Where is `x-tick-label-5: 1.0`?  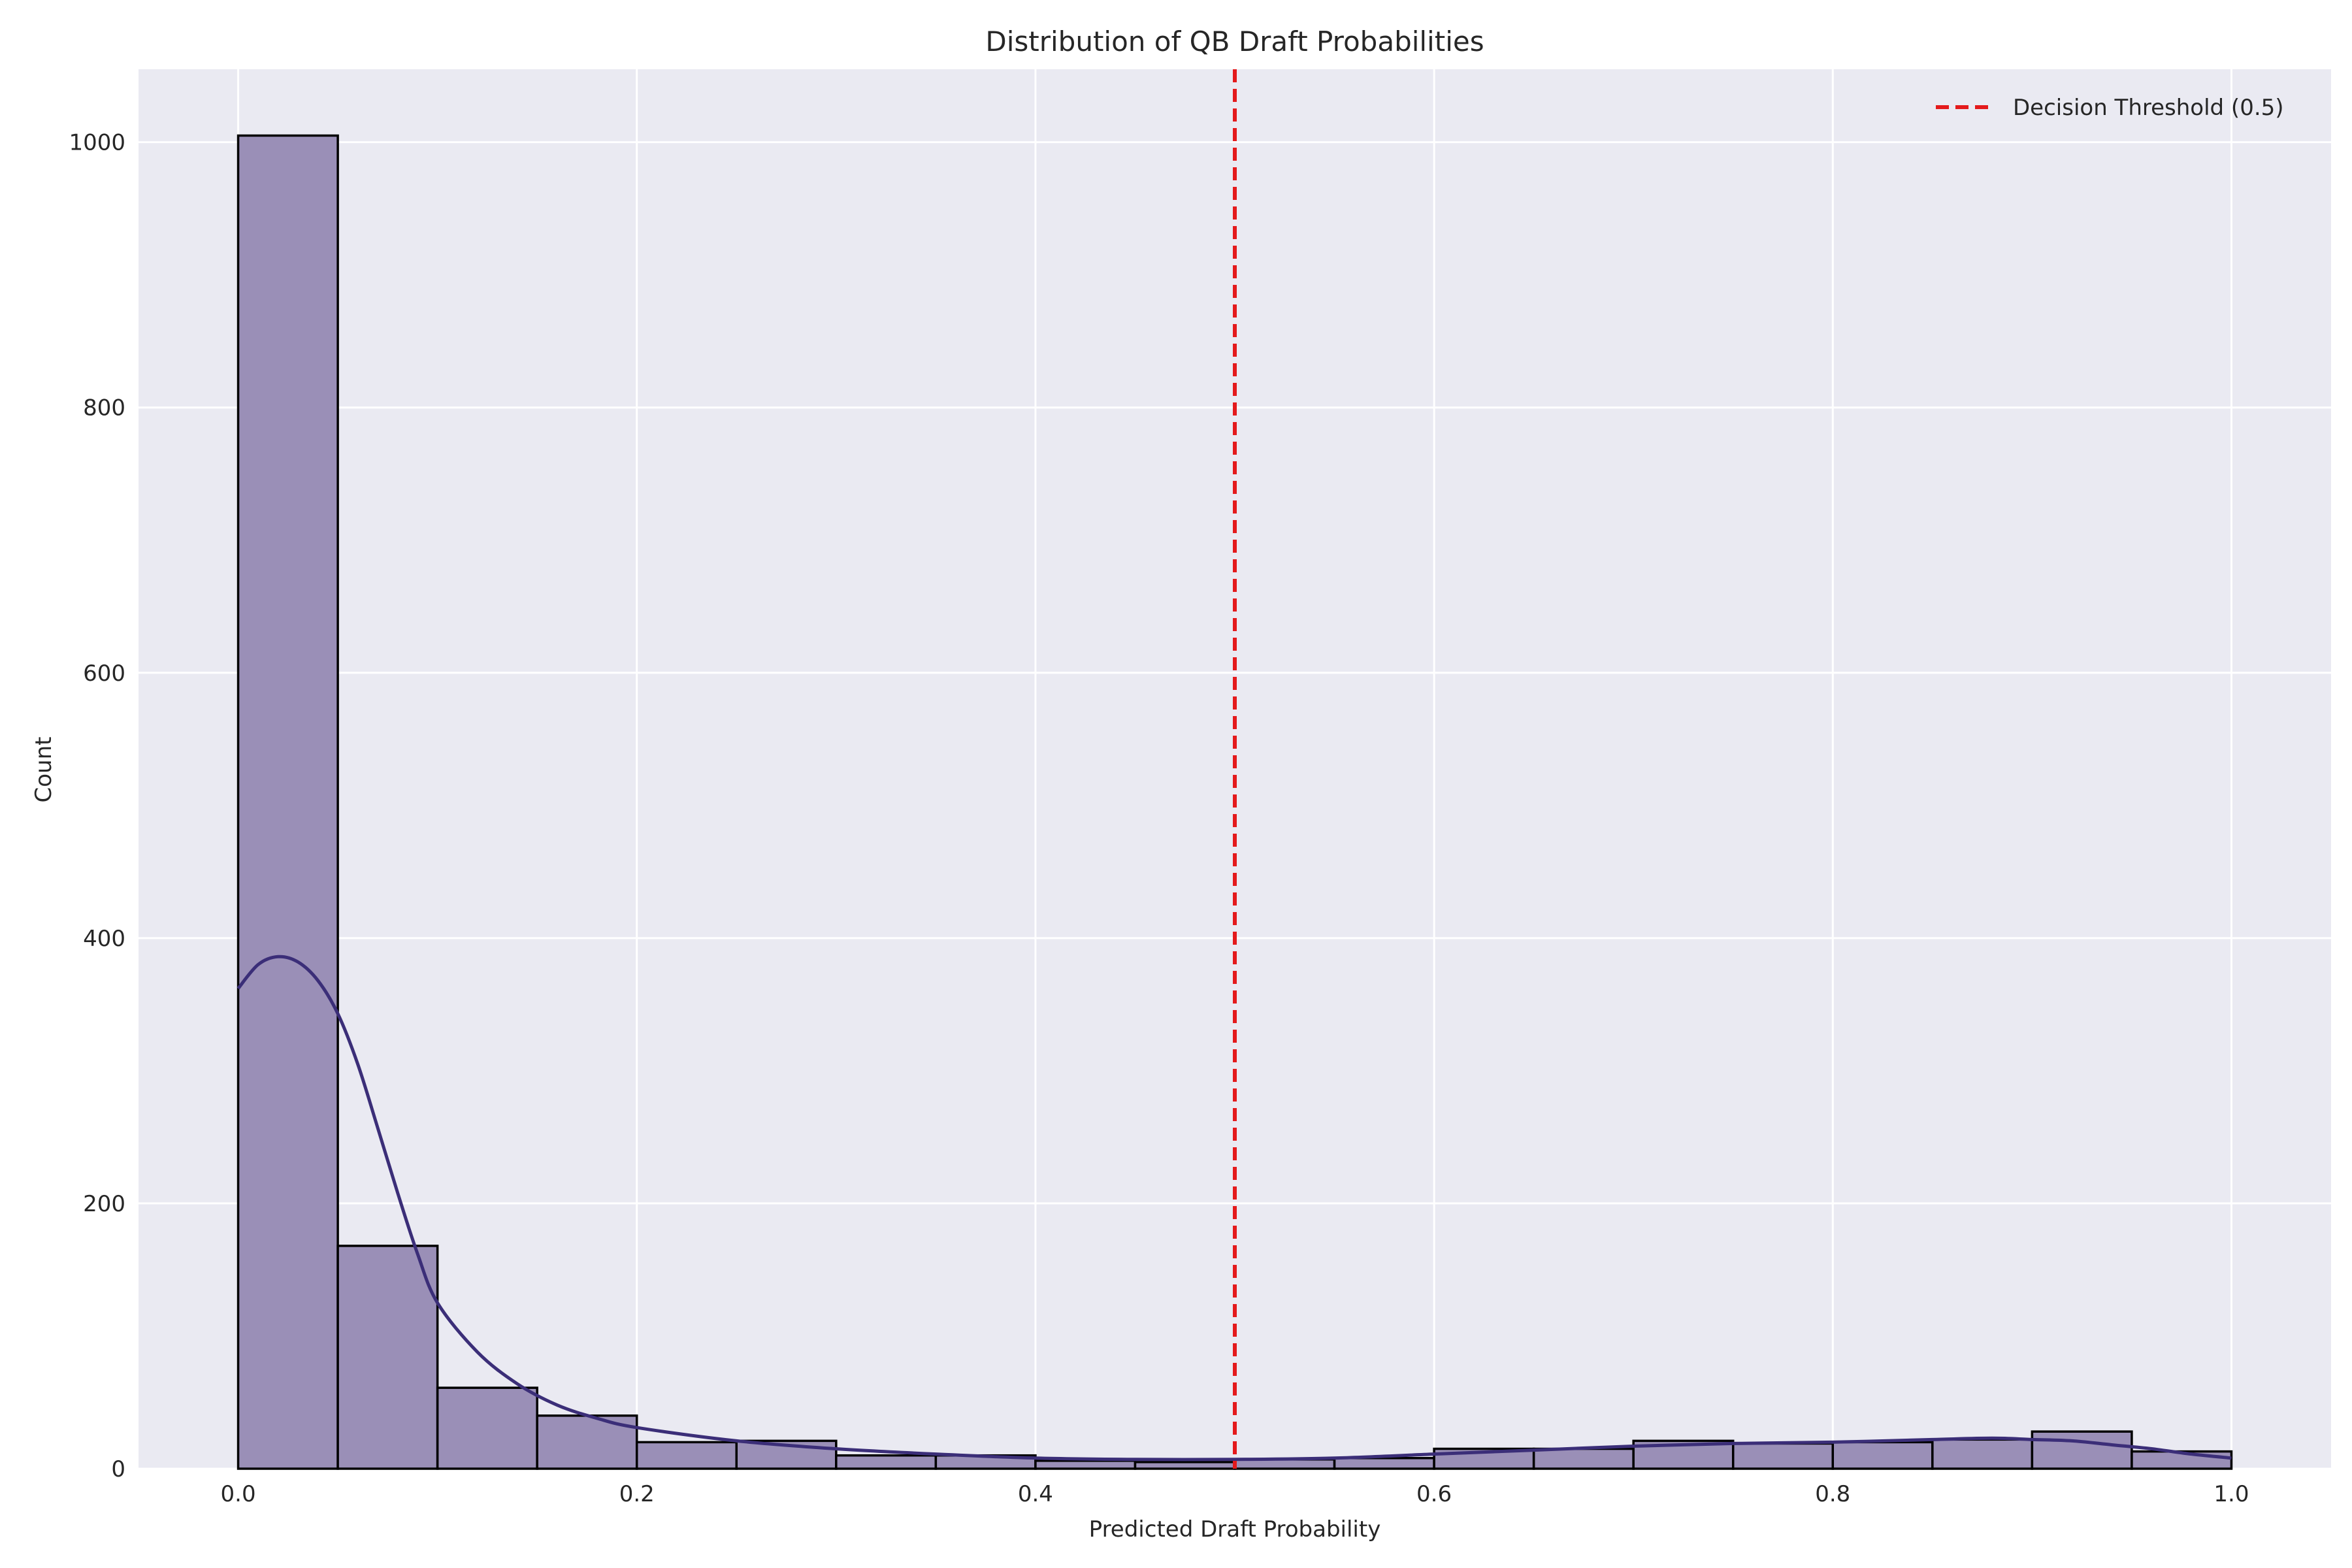
x-tick-label-5: 1.0 is located at coordinates (2231, 1494).